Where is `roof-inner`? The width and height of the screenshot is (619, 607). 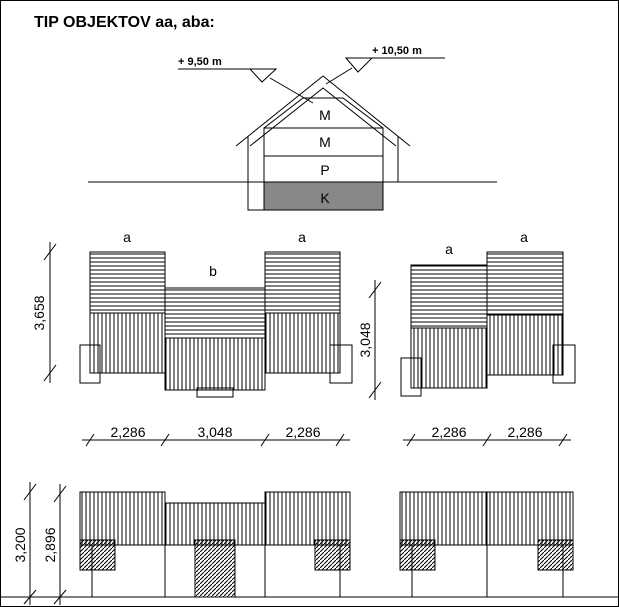
roof-inner is located at coordinates (323, 117).